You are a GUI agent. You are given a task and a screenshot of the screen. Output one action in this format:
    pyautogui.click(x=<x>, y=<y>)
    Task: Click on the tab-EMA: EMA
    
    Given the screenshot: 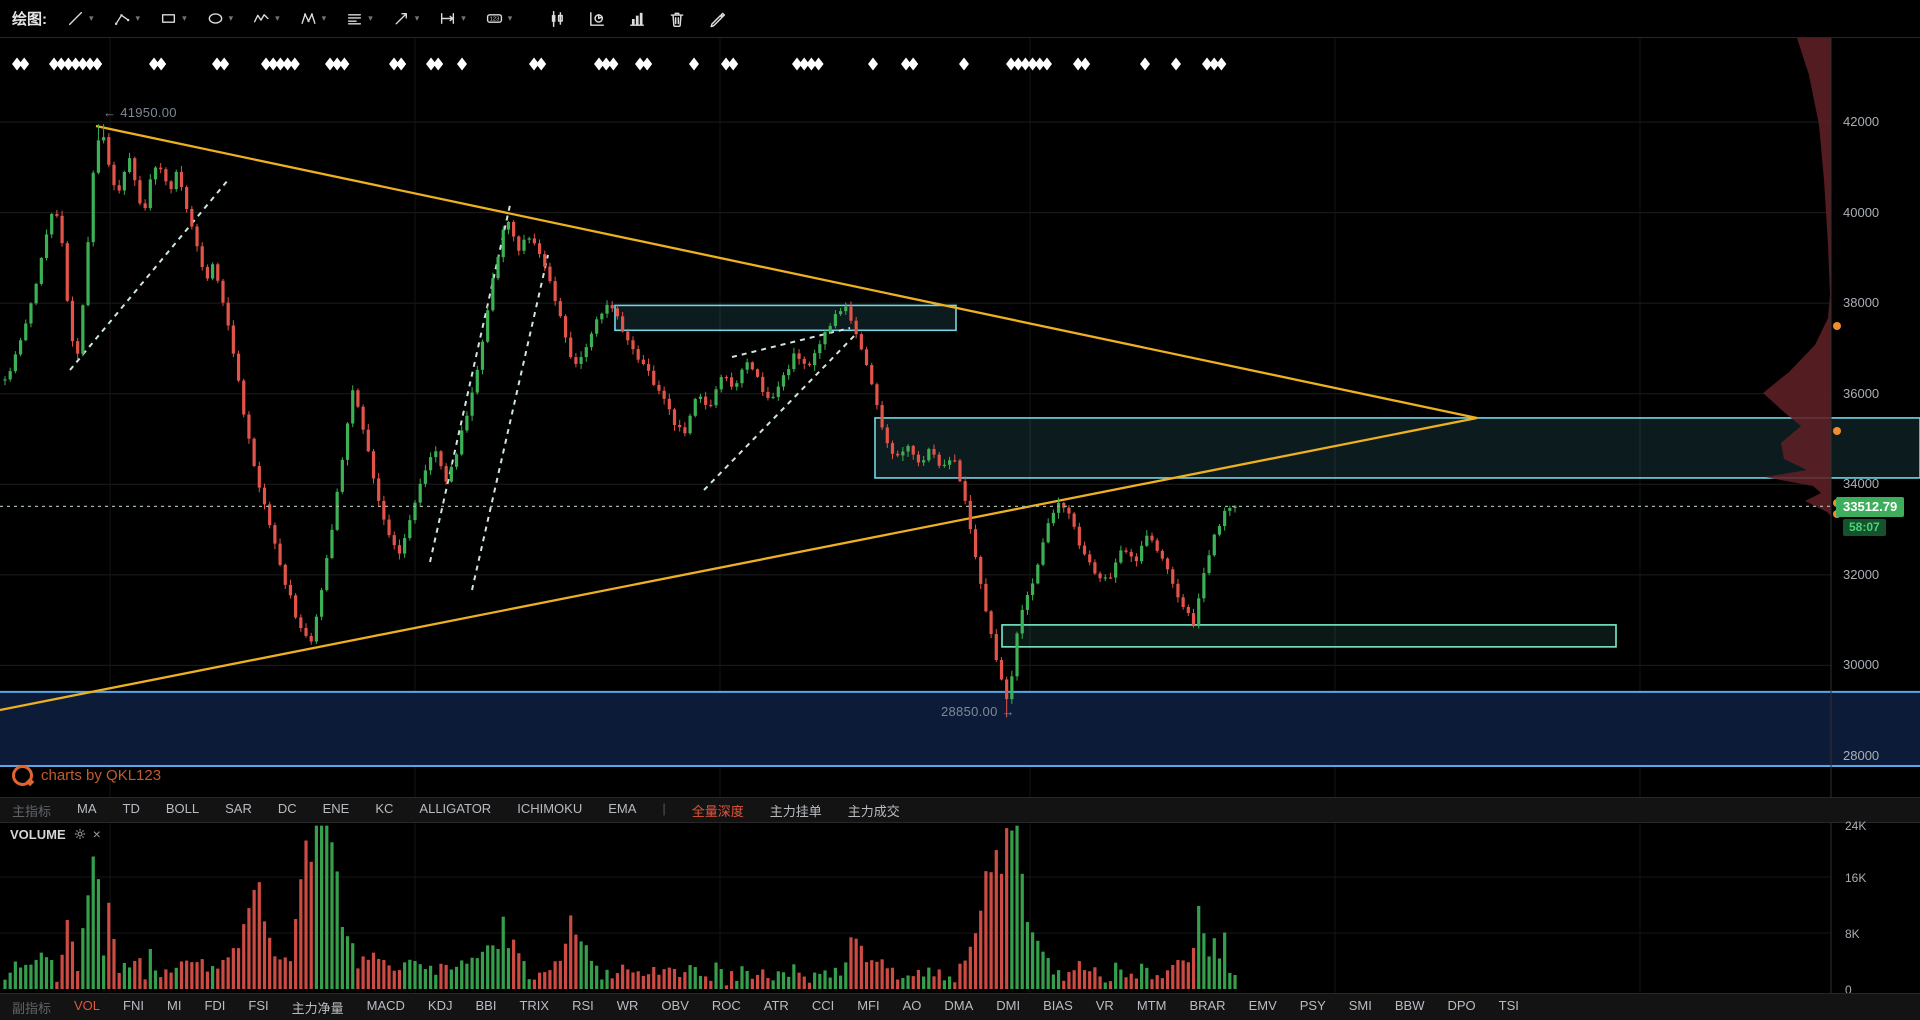 What is the action you would take?
    pyautogui.click(x=622, y=808)
    